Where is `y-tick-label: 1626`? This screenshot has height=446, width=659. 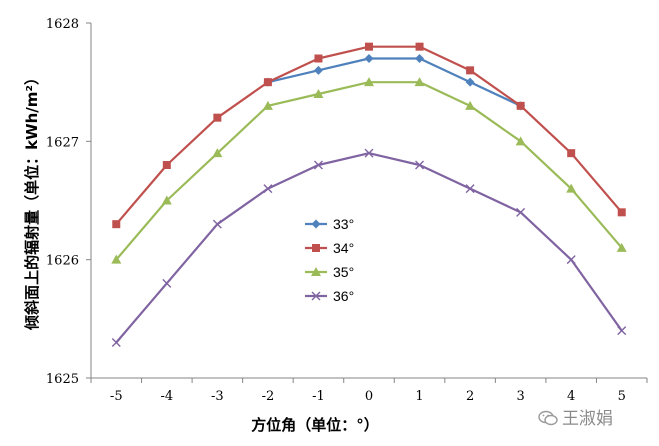
y-tick-label: 1626 is located at coordinates (62, 261).